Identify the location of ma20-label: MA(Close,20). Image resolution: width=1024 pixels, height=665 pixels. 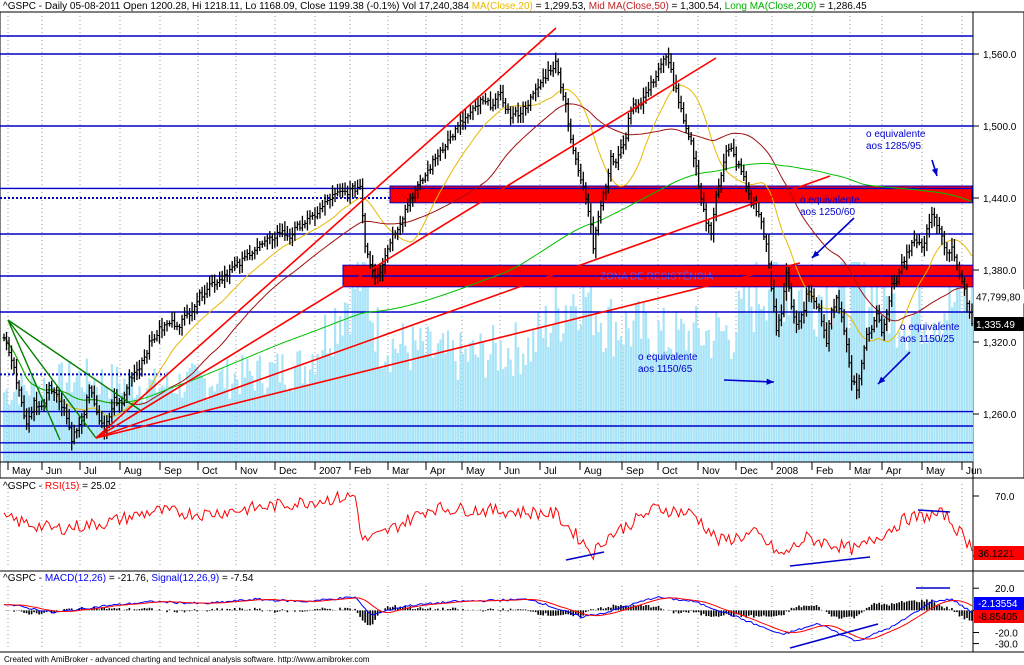
(502, 6).